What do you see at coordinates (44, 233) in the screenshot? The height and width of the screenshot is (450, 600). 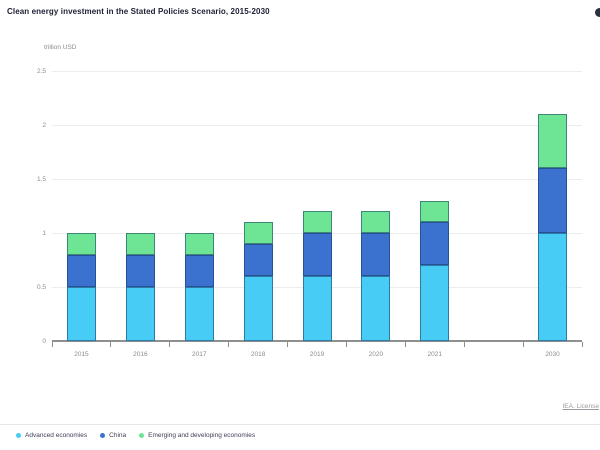 I see `y-tick-label: 1` at bounding box center [44, 233].